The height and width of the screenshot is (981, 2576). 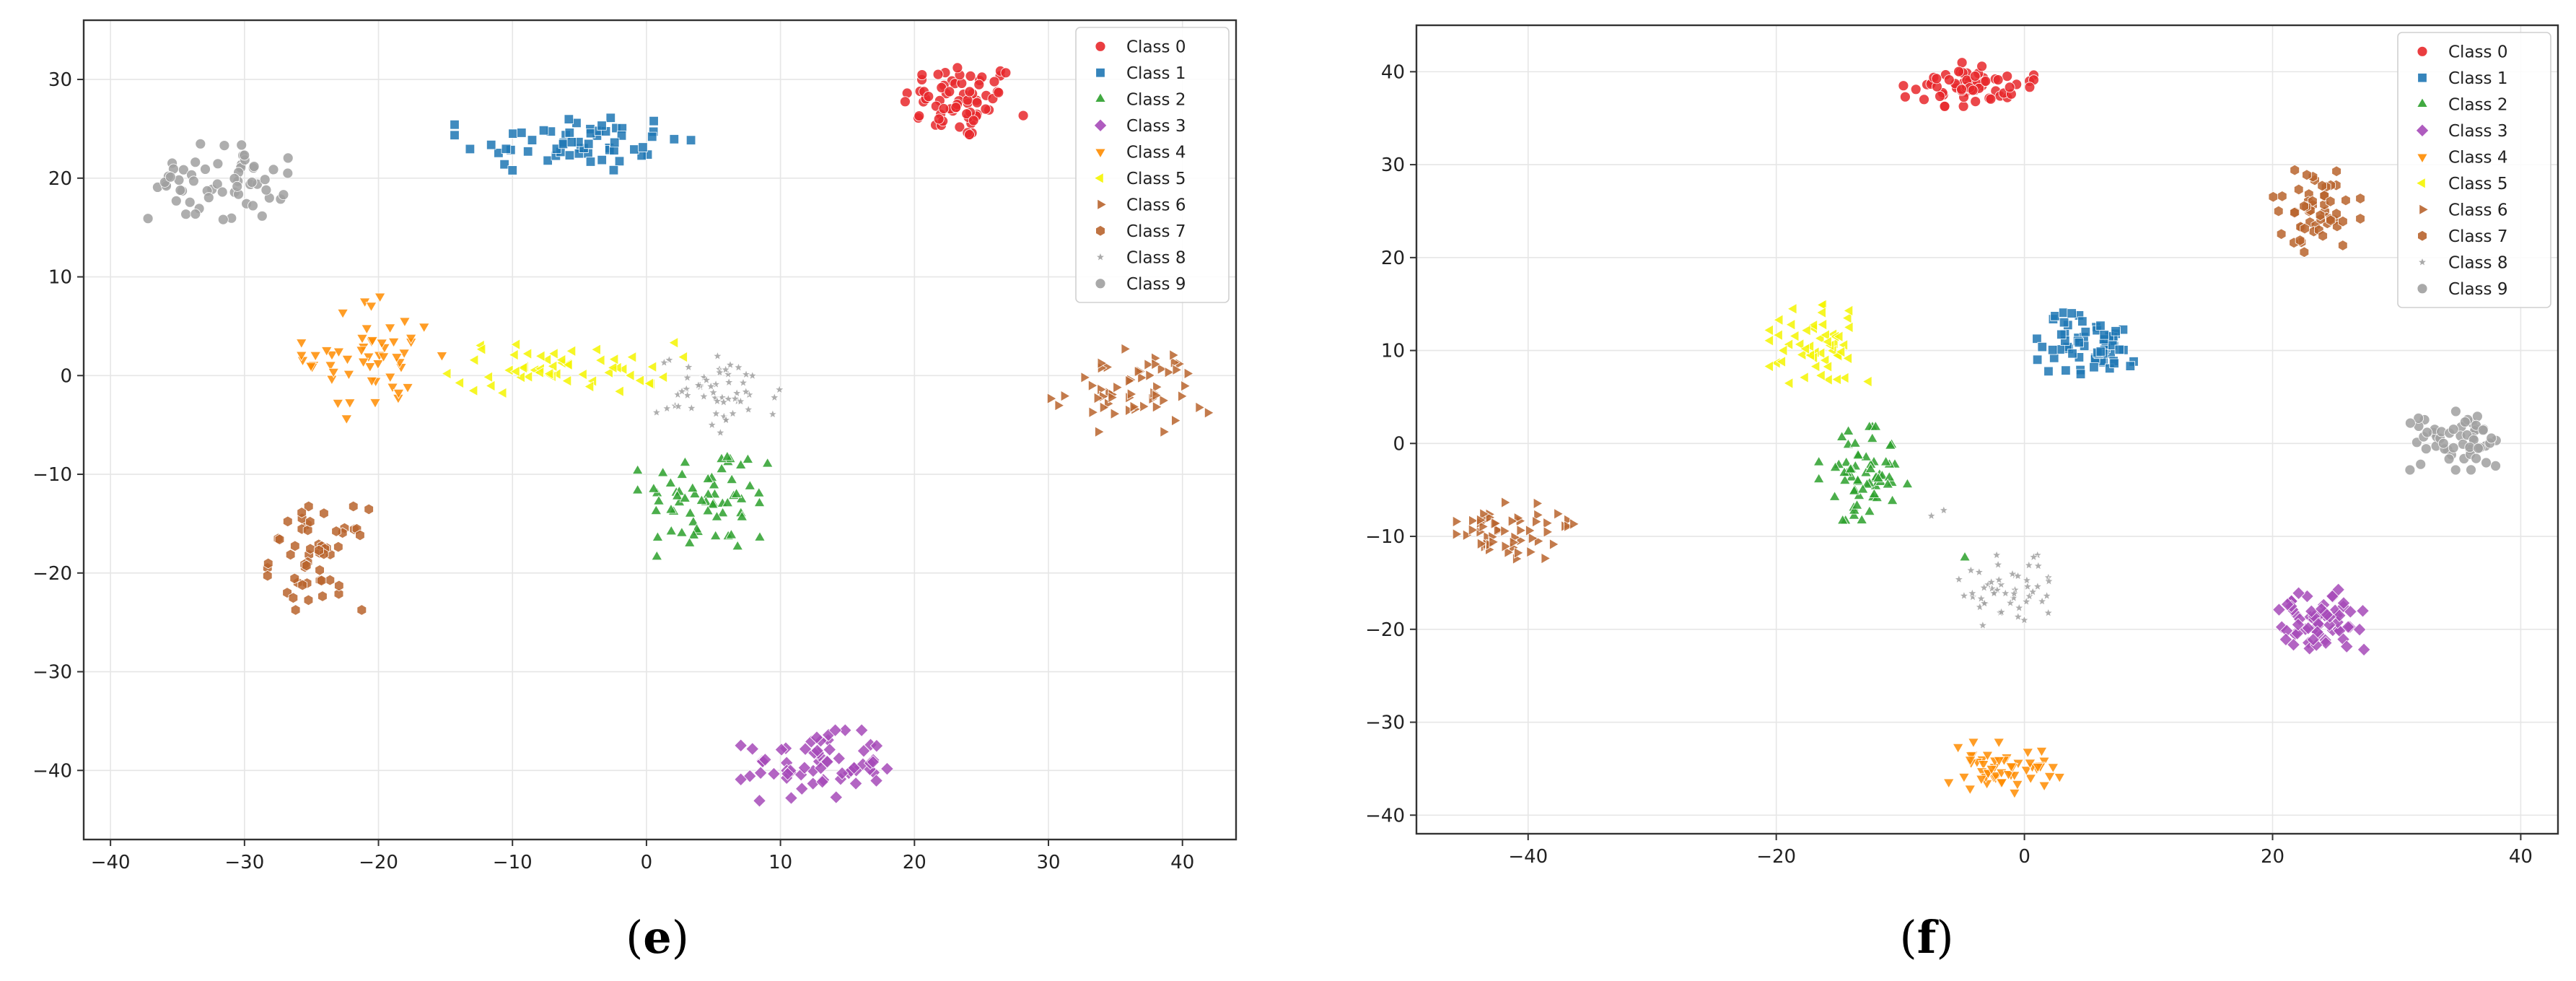 I want to click on y-tick-label: 40, so click(x=1393, y=72).